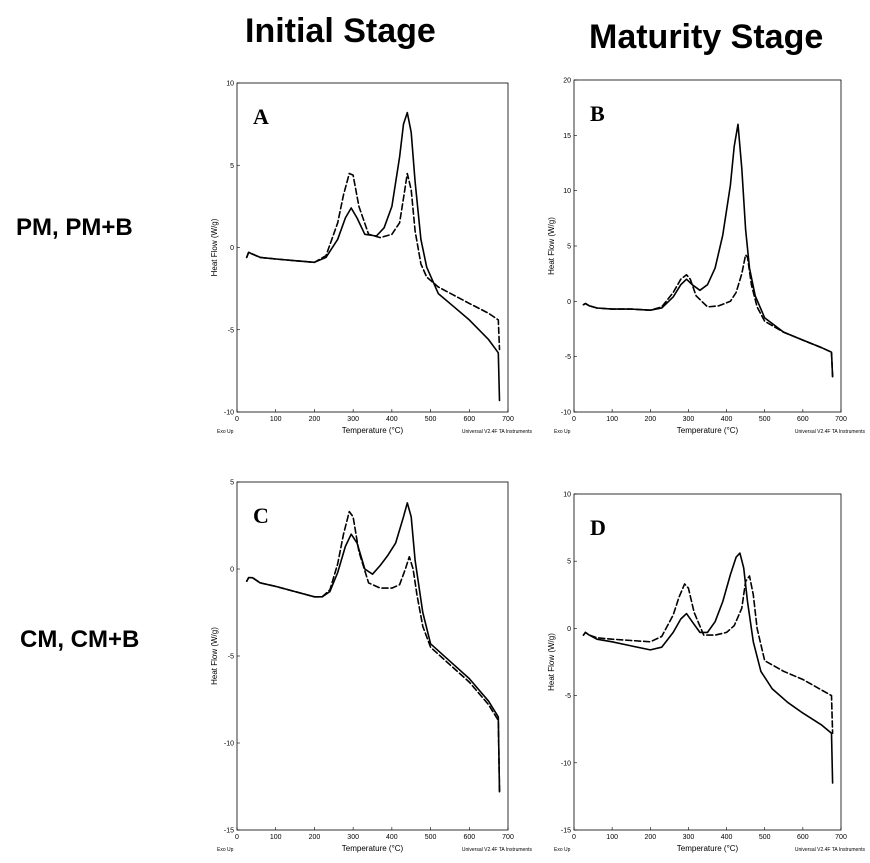 The height and width of the screenshot is (863, 870). I want to click on y-tick-label: 15, so click(567, 136).